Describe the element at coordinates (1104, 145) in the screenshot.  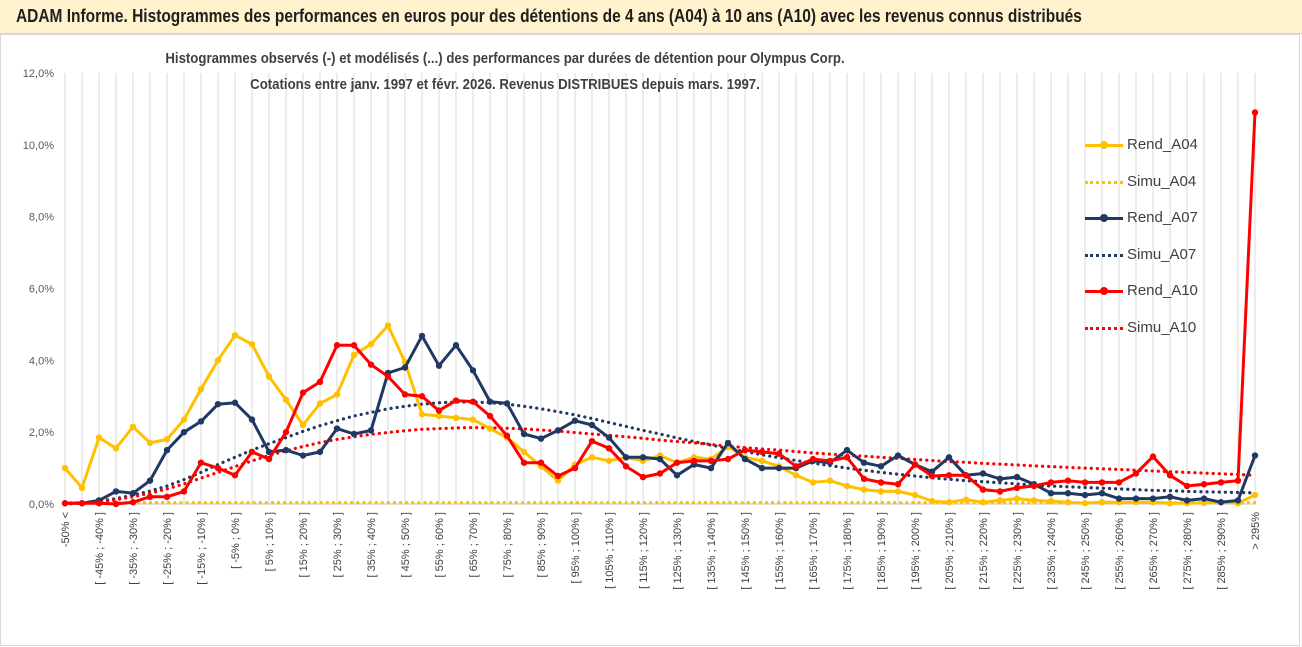
I see `legend-marker` at that location.